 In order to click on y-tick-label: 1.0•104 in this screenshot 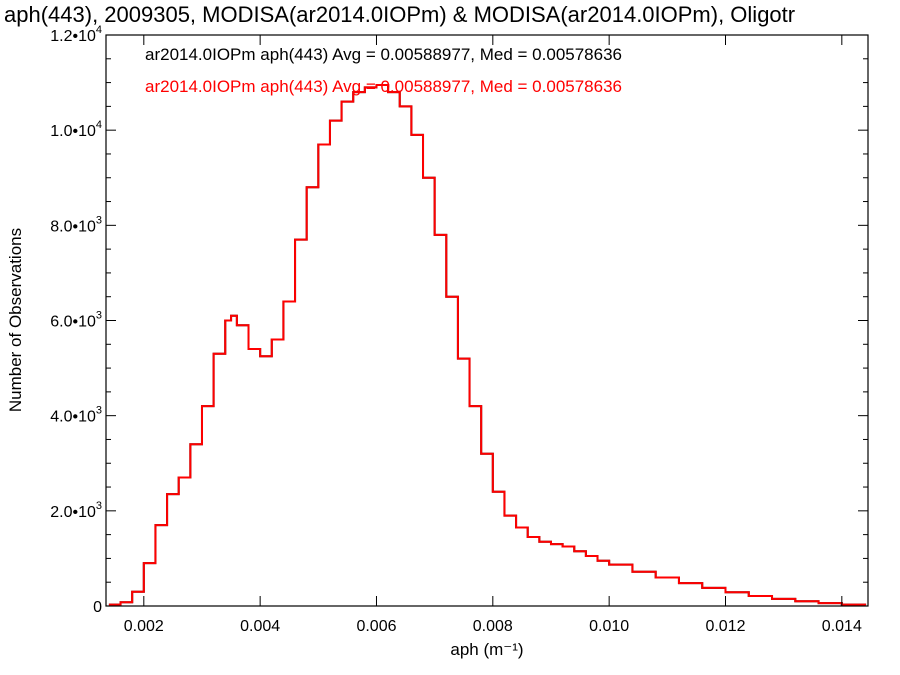, I will do `click(76, 129)`.